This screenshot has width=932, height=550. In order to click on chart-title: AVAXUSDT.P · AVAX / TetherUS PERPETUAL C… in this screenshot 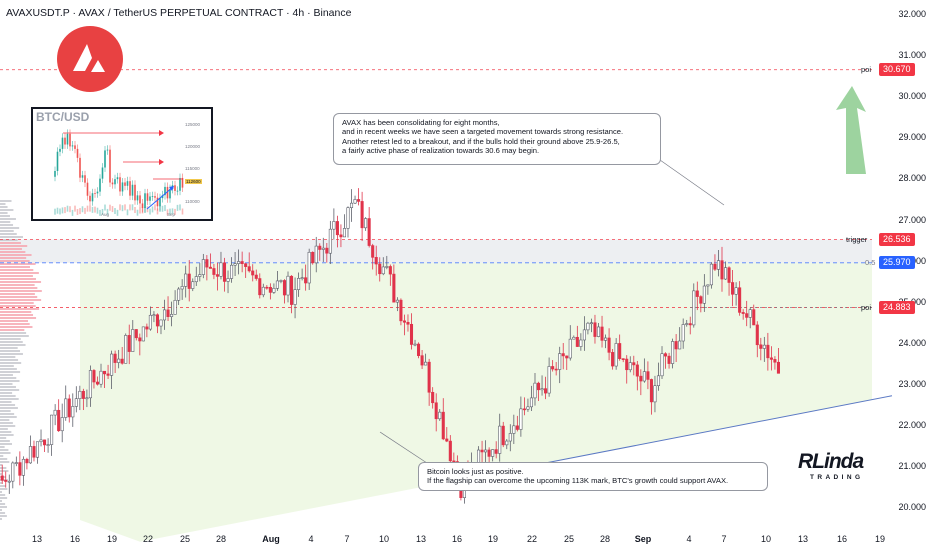, I will do `click(179, 13)`.